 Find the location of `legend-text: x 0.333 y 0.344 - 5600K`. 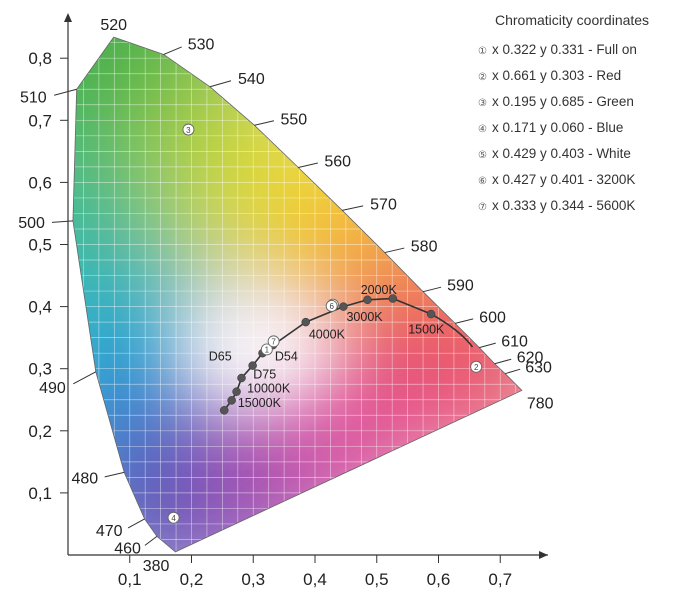

legend-text: x 0.333 y 0.344 - 5600K is located at coordinates (564, 205).